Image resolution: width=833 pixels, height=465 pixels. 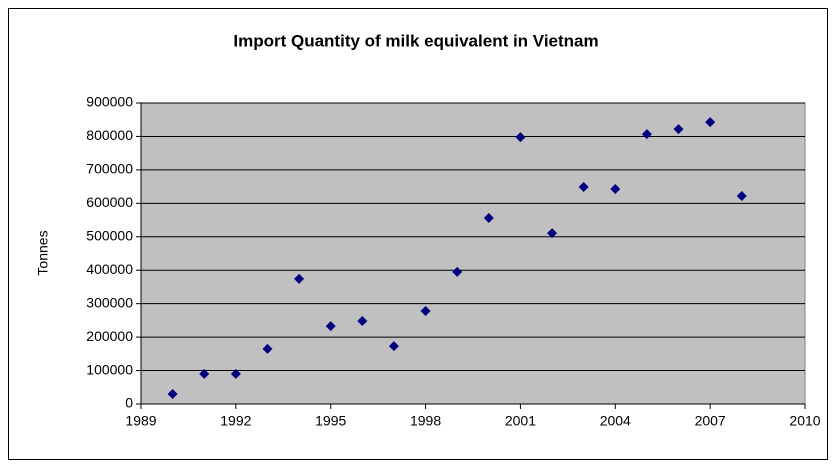 What do you see at coordinates (710, 421) in the screenshot?
I see `x-tick-label: 2007` at bounding box center [710, 421].